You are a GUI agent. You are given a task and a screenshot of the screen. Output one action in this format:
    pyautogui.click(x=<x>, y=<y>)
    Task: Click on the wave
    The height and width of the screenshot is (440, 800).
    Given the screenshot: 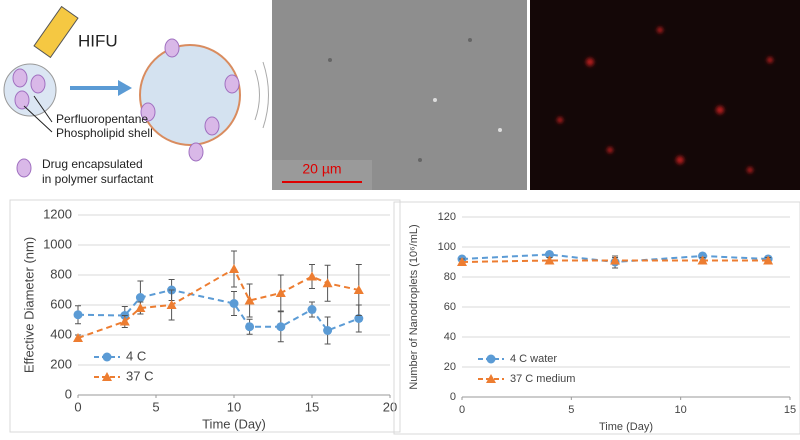 What is the action you would take?
    pyautogui.click(x=261, y=95)
    